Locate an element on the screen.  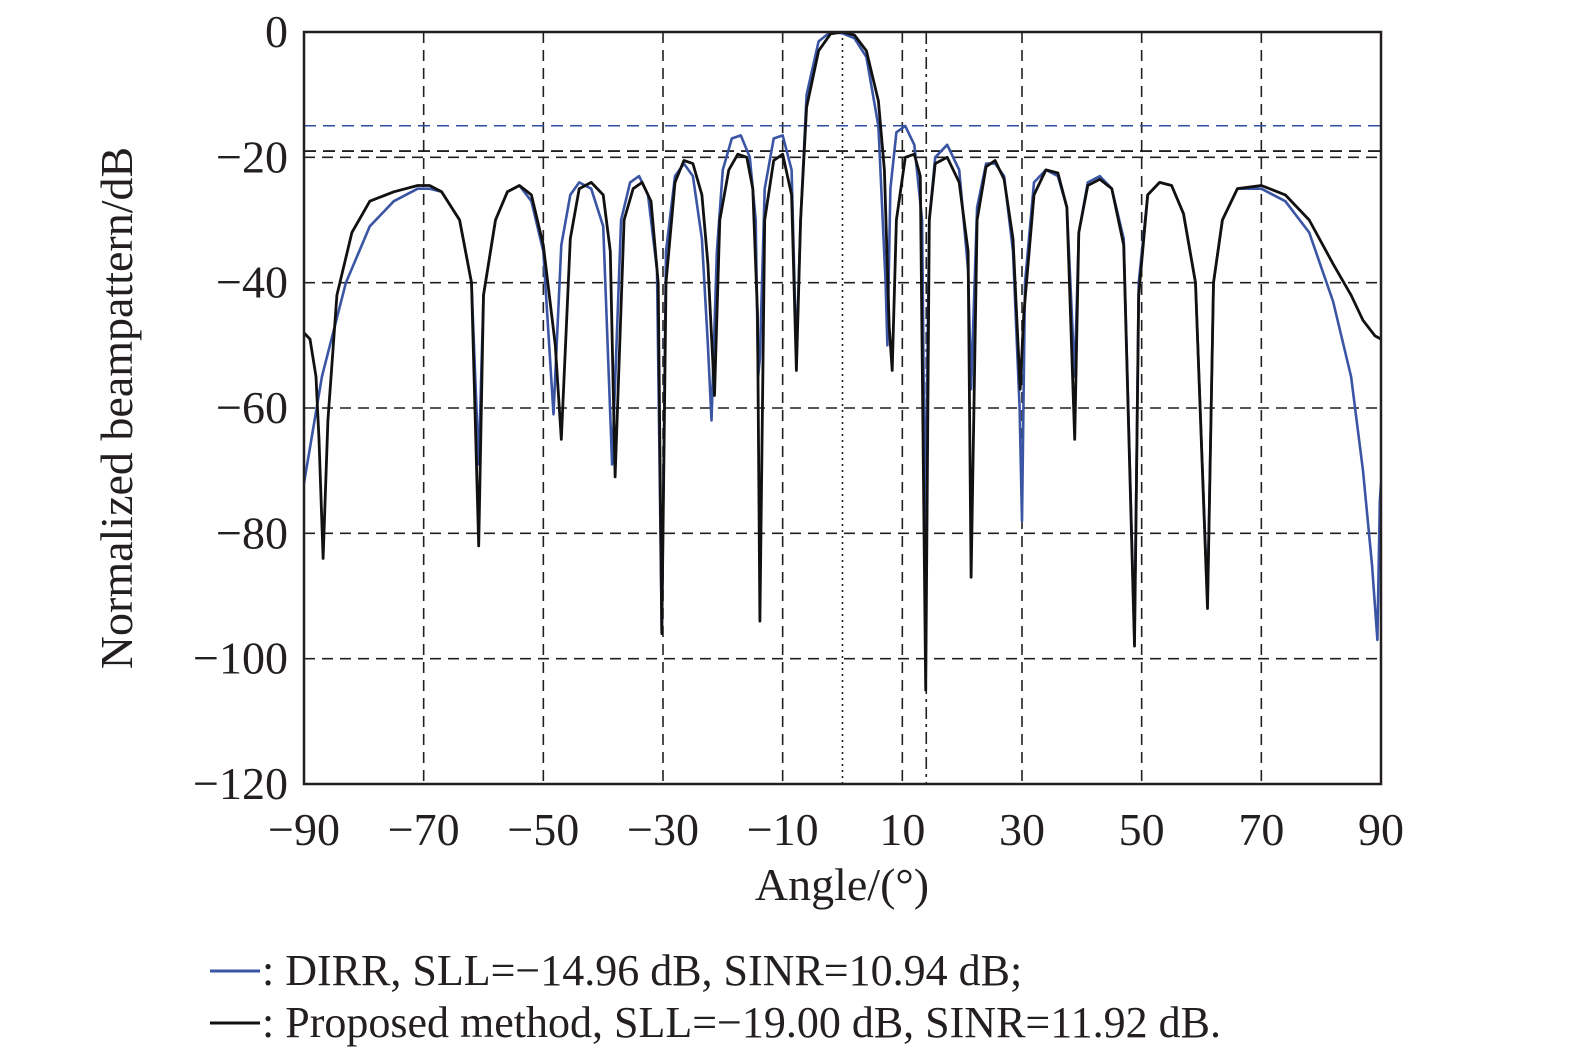
x-tick-label: 30 is located at coordinates (1022, 829).